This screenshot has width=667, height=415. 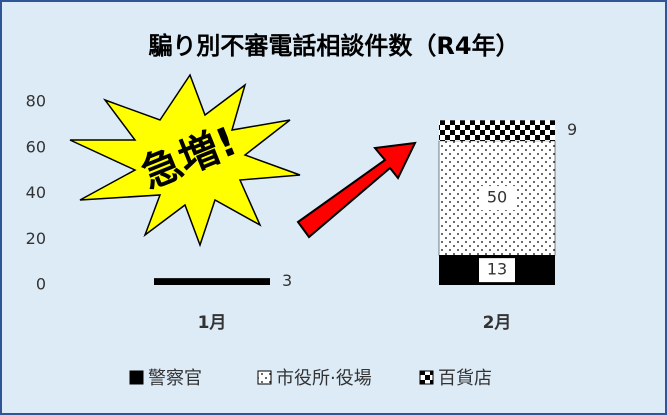 What do you see at coordinates (36, 192) in the screenshot?
I see `y-tick-label: 40` at bounding box center [36, 192].